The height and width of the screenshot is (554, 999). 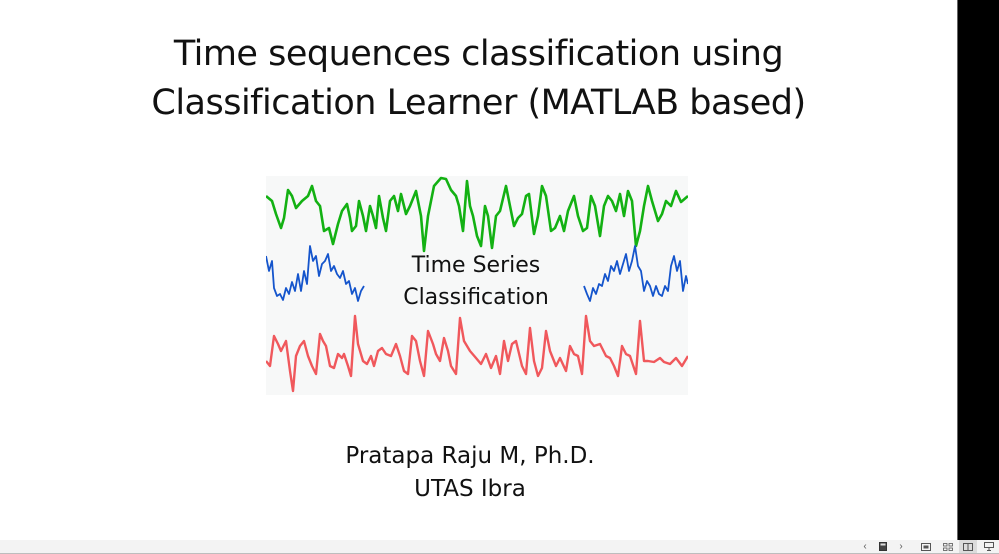 I want to click on author-affiliation: UTAS Ibra, so click(x=470, y=489).